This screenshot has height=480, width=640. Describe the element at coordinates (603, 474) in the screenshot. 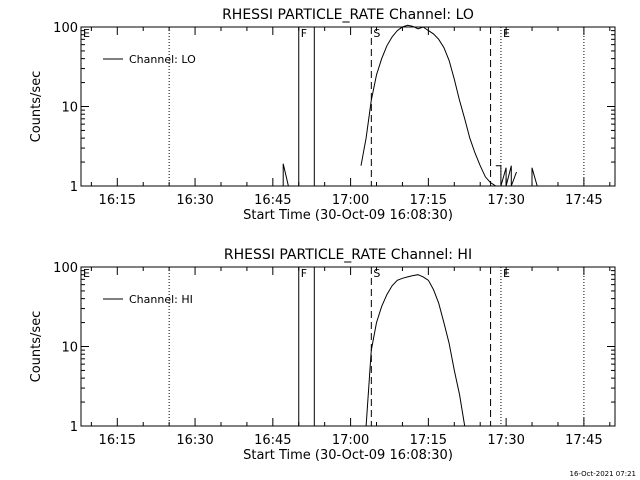

I see `date-stamp: 16-Oct-2021 07:21` at that location.